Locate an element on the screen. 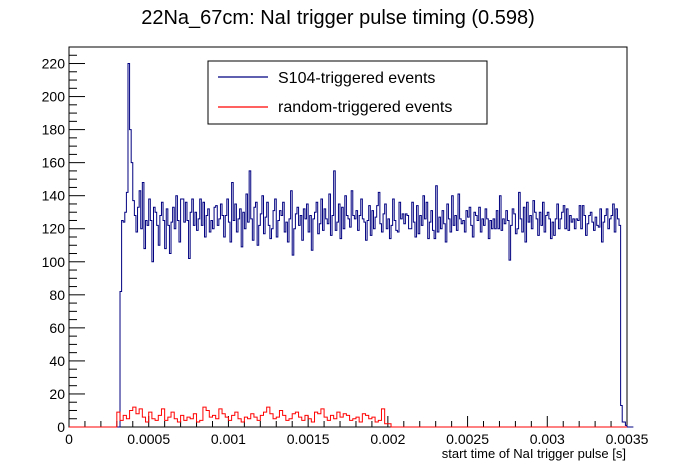 Image resolution: width=696 pixels, height=474 pixels. x-tick-label: 0.001 is located at coordinates (228, 439).